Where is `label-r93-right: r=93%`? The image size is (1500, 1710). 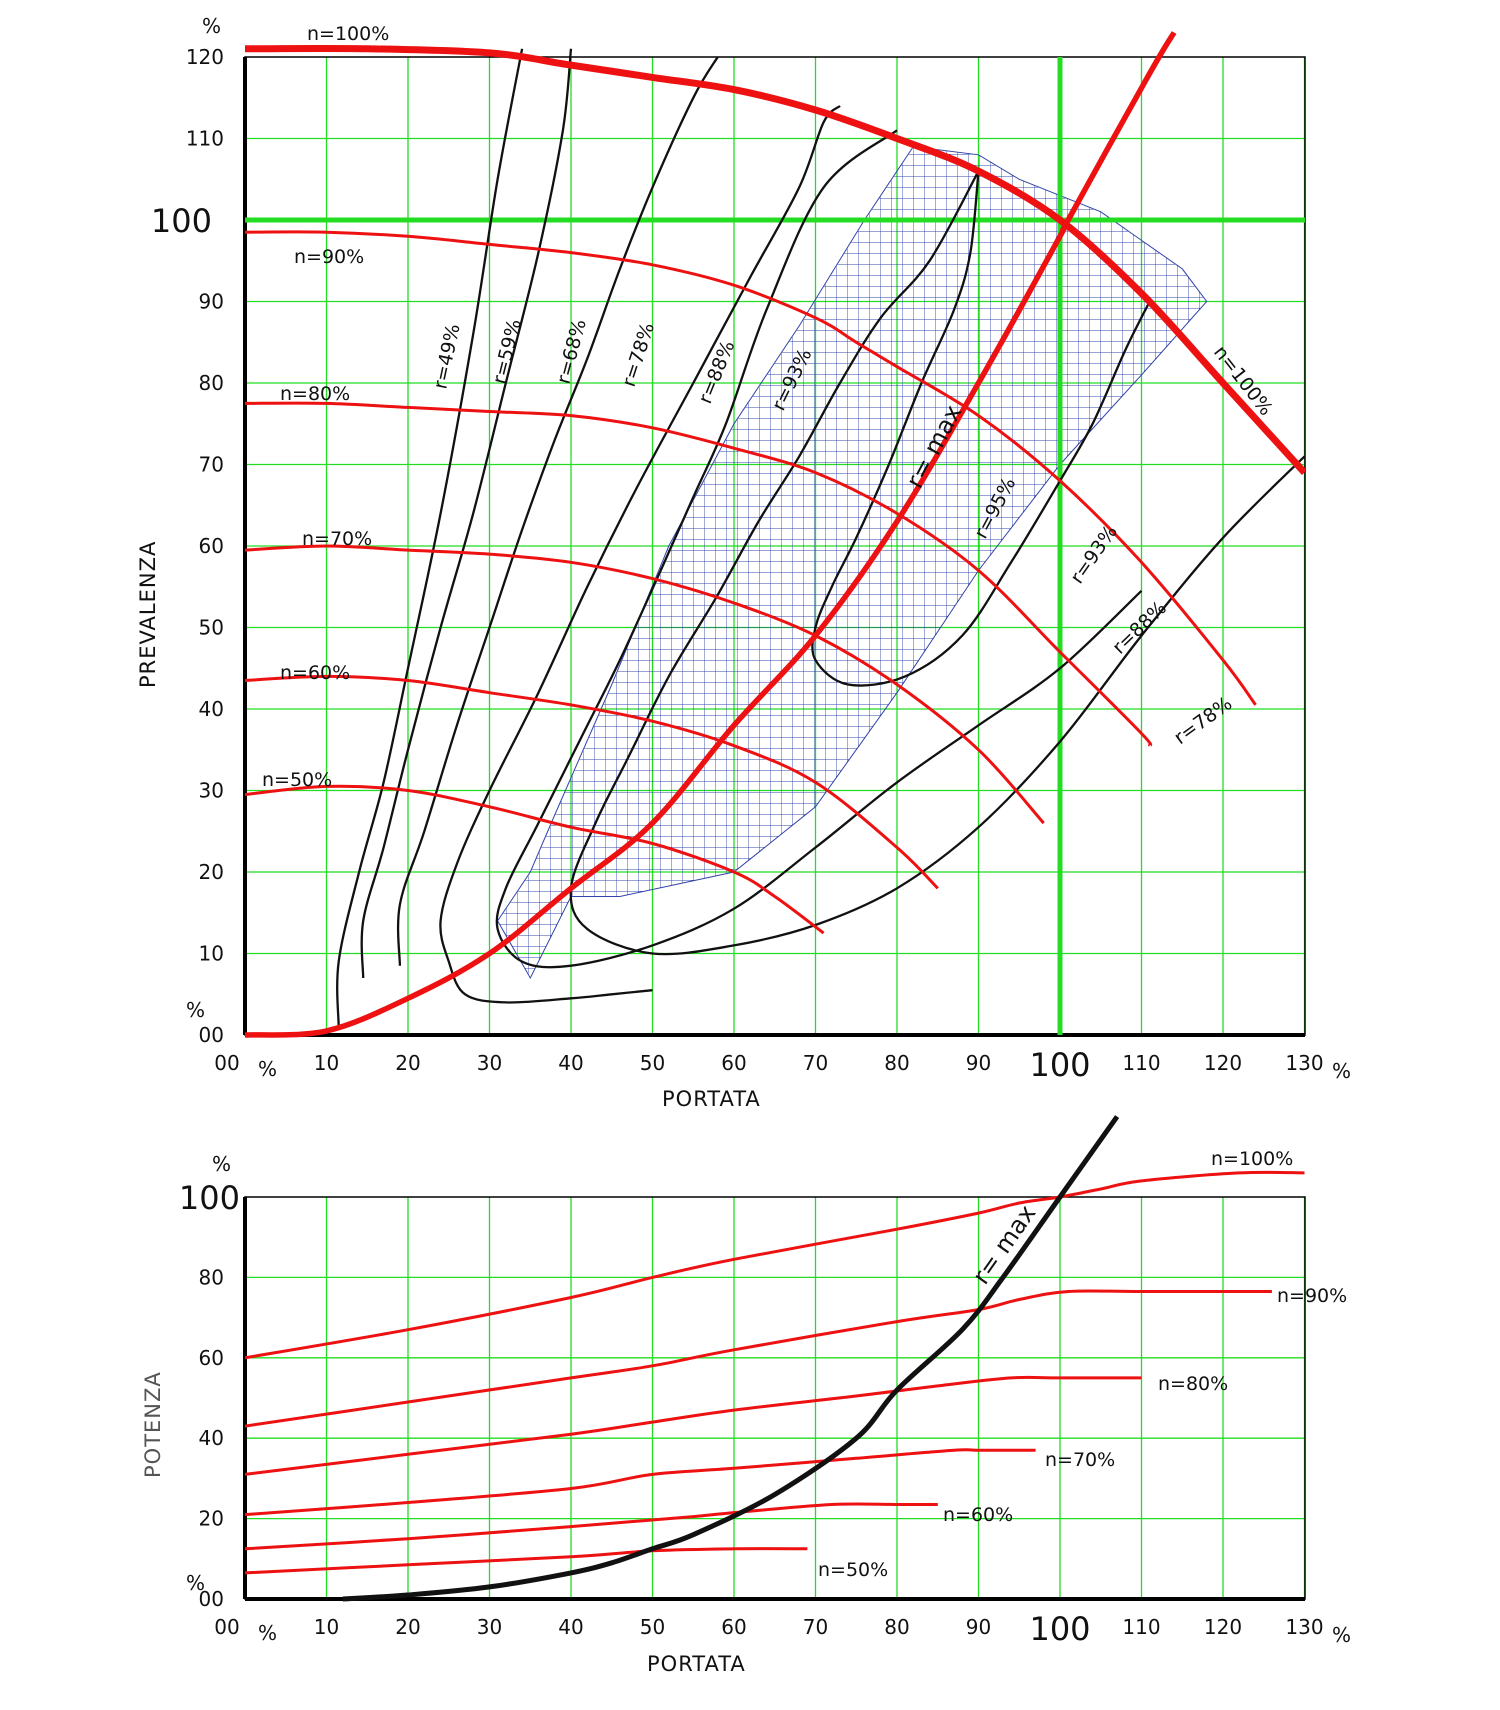
label-r93-right: r=93% is located at coordinates (1094, 554).